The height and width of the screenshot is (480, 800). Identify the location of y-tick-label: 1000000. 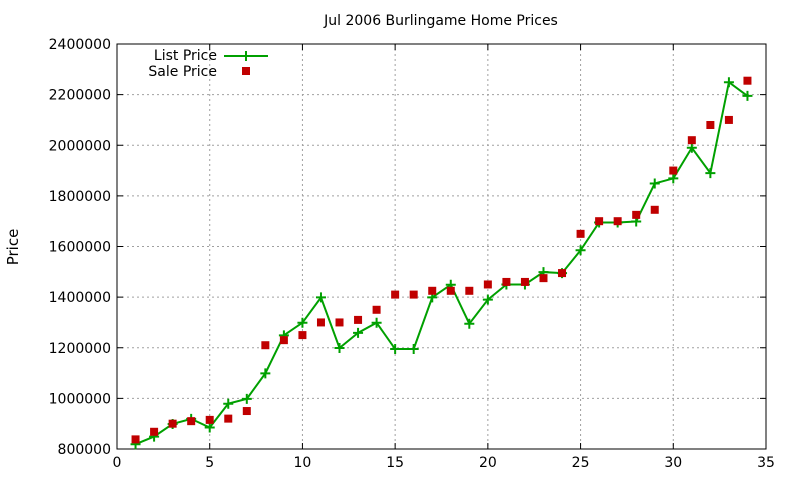
(80, 399).